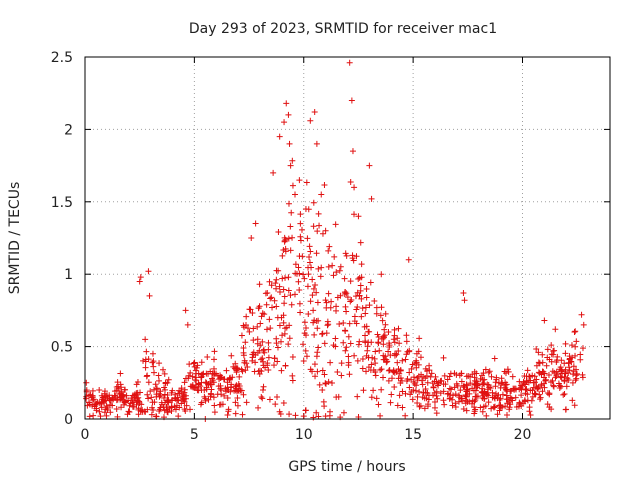 The width and height of the screenshot is (640, 480). I want to click on y-tick-label: 2, so click(68, 130).